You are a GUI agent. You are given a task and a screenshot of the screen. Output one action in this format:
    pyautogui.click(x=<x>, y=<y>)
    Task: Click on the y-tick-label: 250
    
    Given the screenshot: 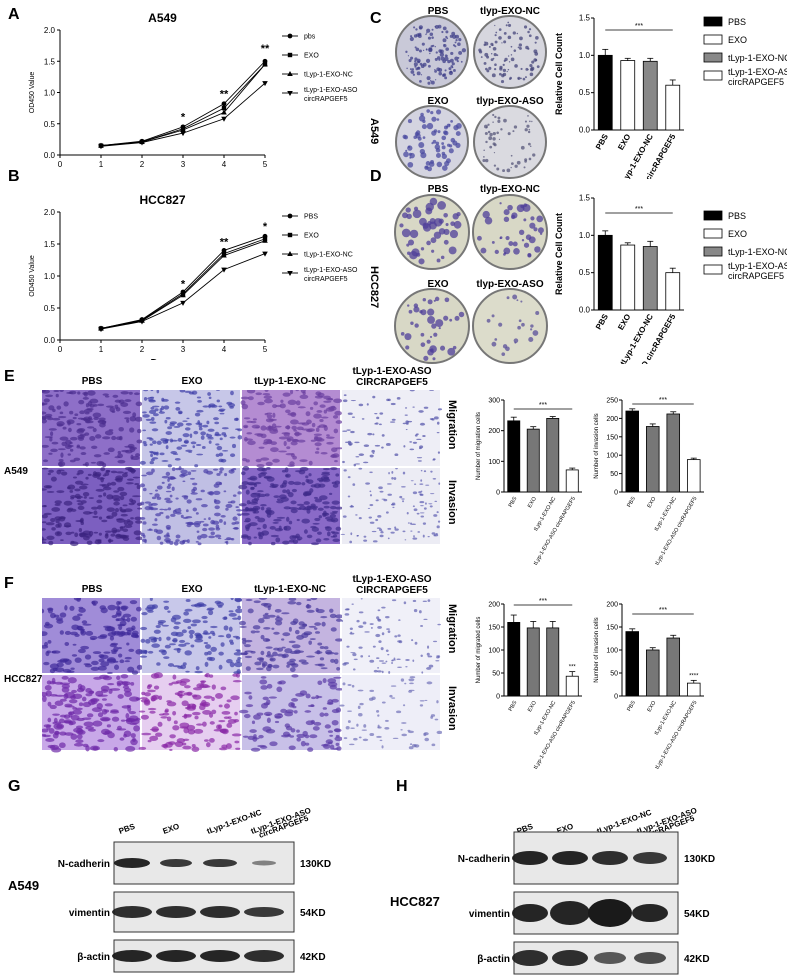 What is the action you would take?
    pyautogui.click(x=612, y=401)
    